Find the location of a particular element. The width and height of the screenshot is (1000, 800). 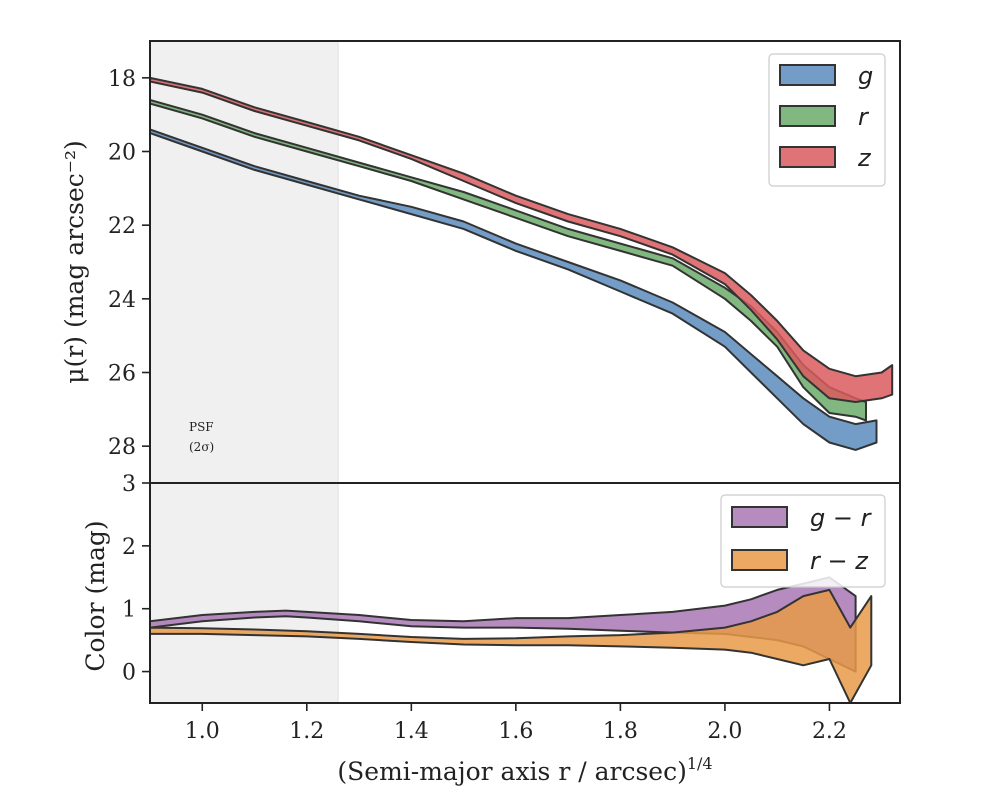

psf-label: PSF is located at coordinates (201, 427).